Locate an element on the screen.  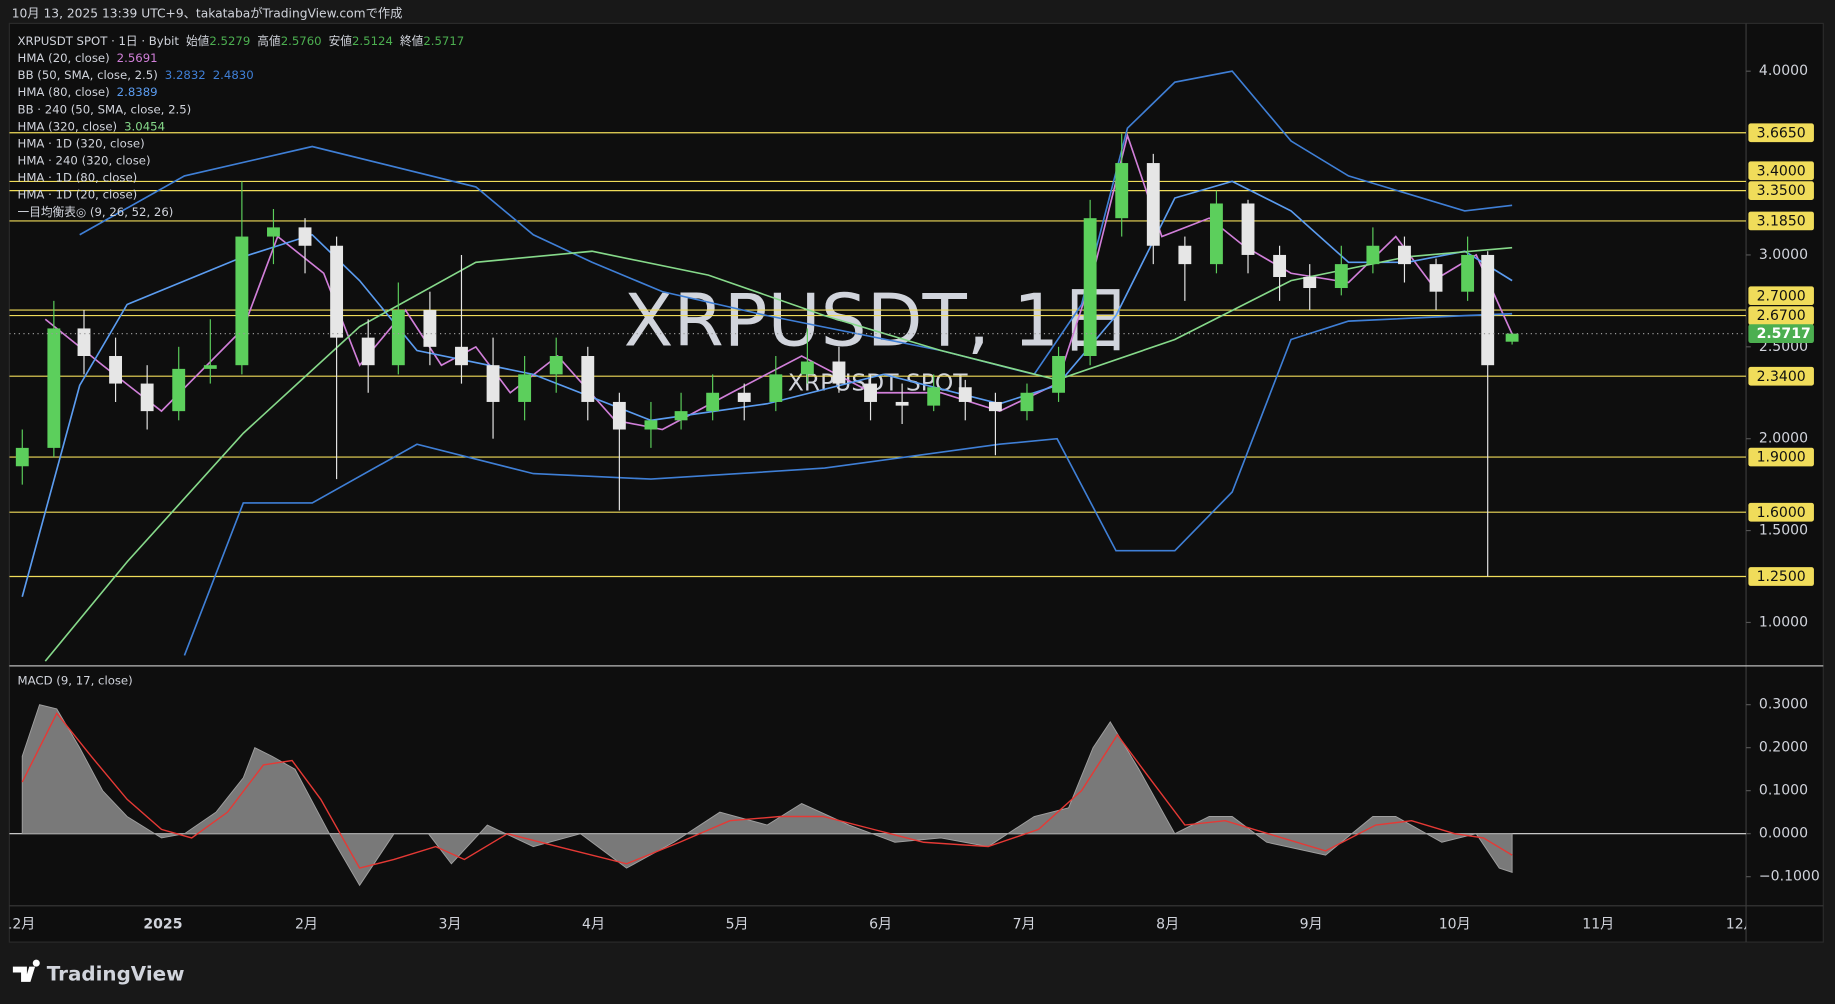
legend-ohlc-label: 安値 is located at coordinates (341, 40).